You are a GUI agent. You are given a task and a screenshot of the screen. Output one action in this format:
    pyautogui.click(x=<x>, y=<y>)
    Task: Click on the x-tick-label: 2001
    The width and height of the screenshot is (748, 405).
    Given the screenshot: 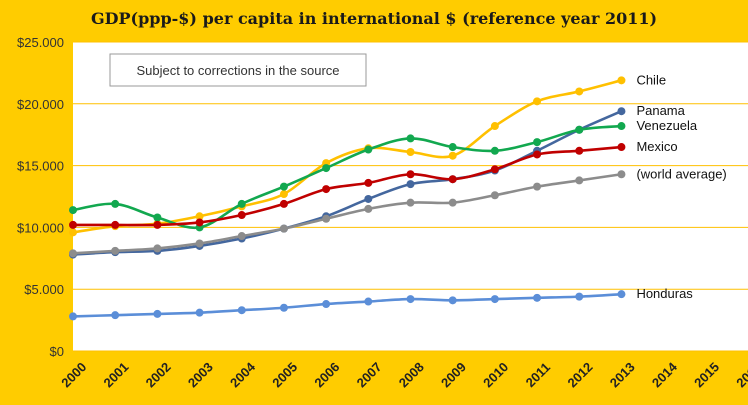 What is the action you would take?
    pyautogui.click(x=115, y=374)
    